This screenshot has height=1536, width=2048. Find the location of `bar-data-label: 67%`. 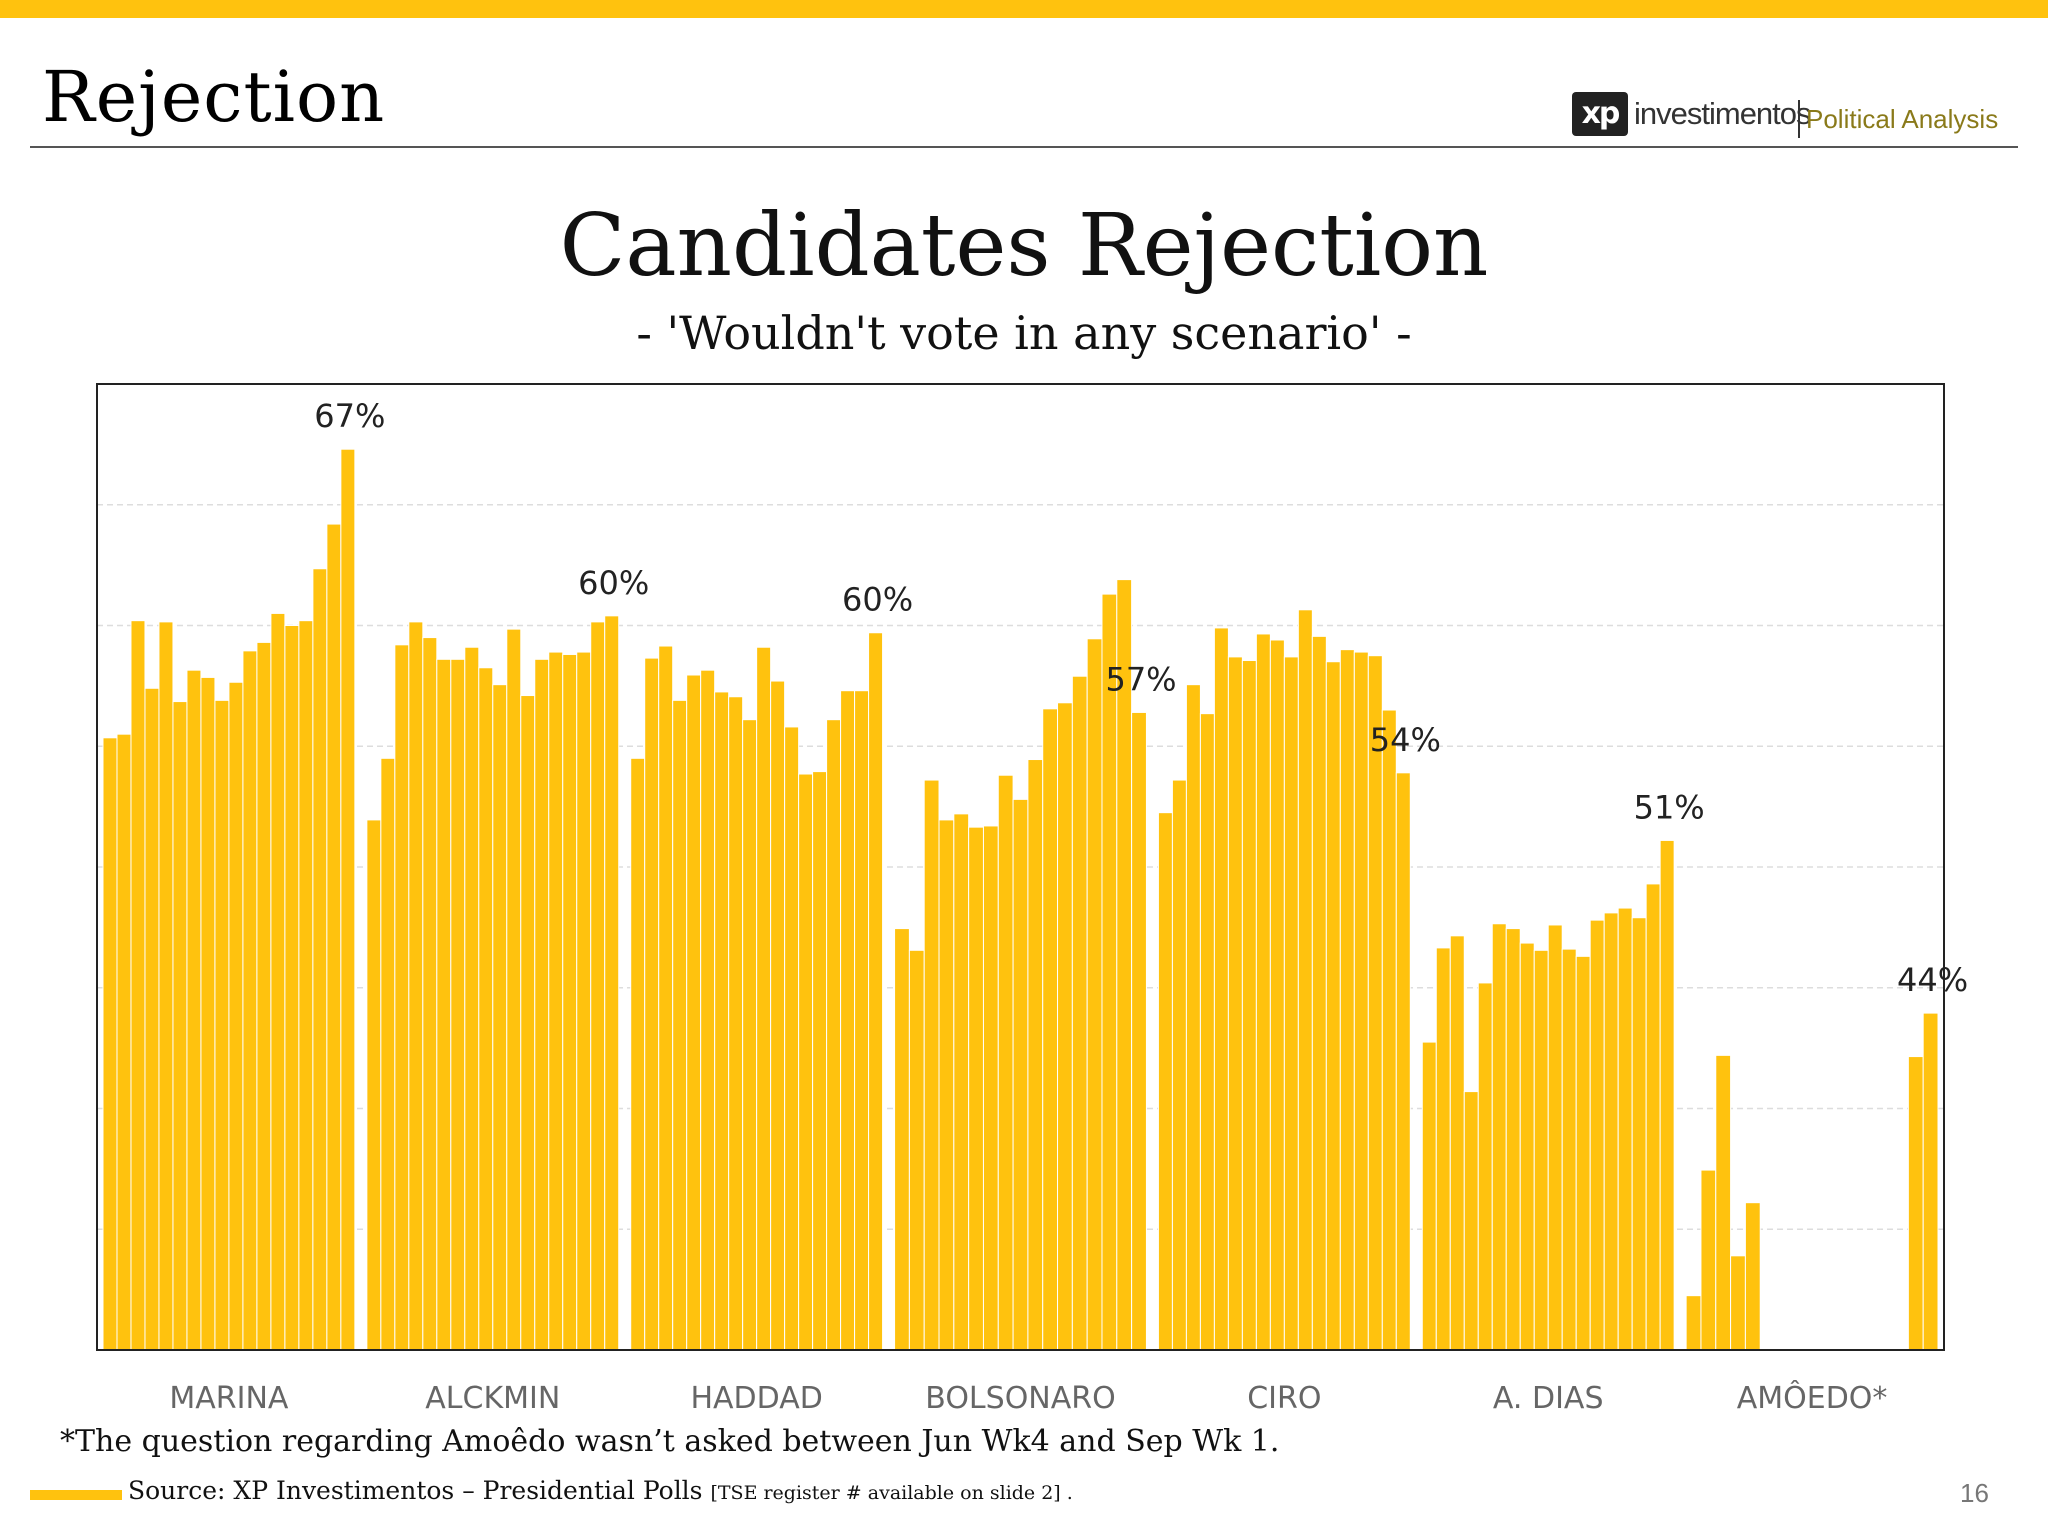

bar-data-label: 67% is located at coordinates (349, 416).